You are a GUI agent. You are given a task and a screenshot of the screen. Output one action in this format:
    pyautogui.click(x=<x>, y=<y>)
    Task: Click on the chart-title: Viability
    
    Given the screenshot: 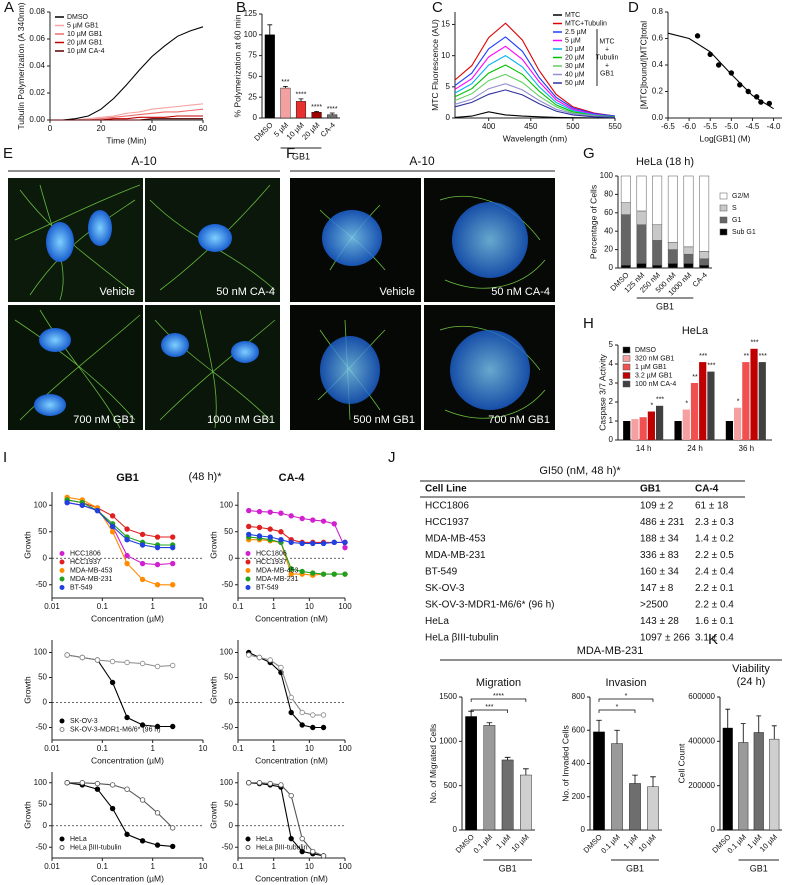 What is the action you would take?
    pyautogui.click(x=751, y=669)
    